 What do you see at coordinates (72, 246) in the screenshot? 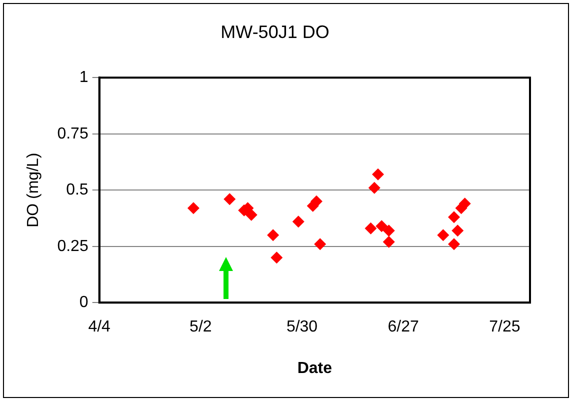
I see `y-tick-label: 0.25` at bounding box center [72, 246].